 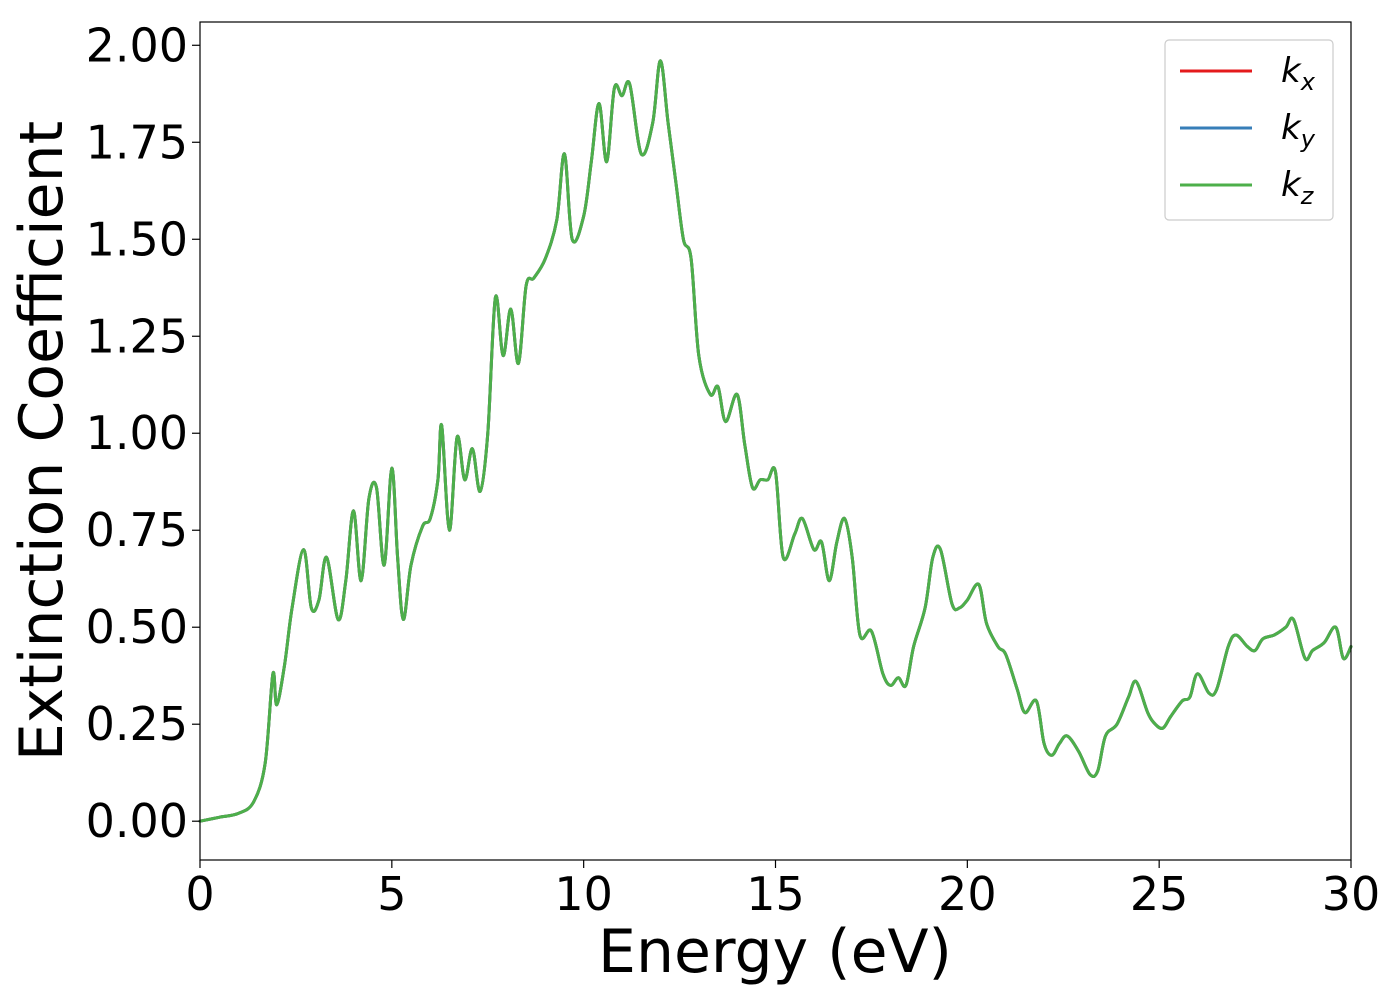 I want to click on x-tick-label: 5, so click(x=391, y=894).